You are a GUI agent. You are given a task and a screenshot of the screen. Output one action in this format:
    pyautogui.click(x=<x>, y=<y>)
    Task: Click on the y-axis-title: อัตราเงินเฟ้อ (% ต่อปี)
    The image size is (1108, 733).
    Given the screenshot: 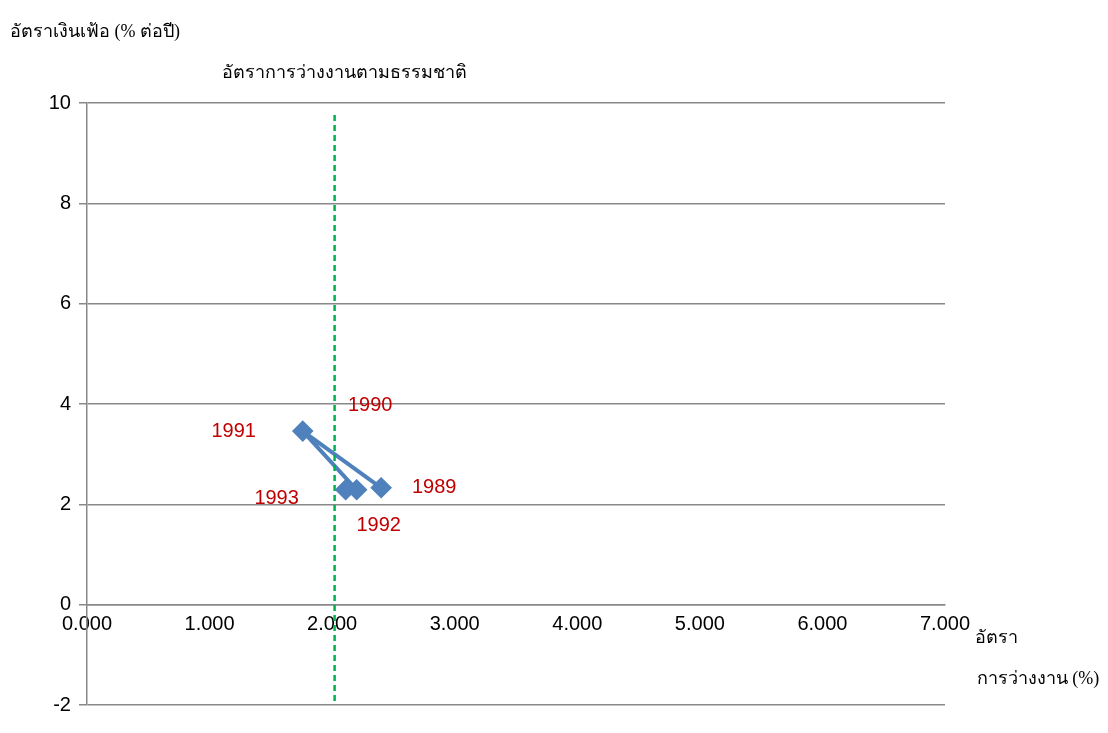 What is the action you would take?
    pyautogui.click(x=95, y=31)
    